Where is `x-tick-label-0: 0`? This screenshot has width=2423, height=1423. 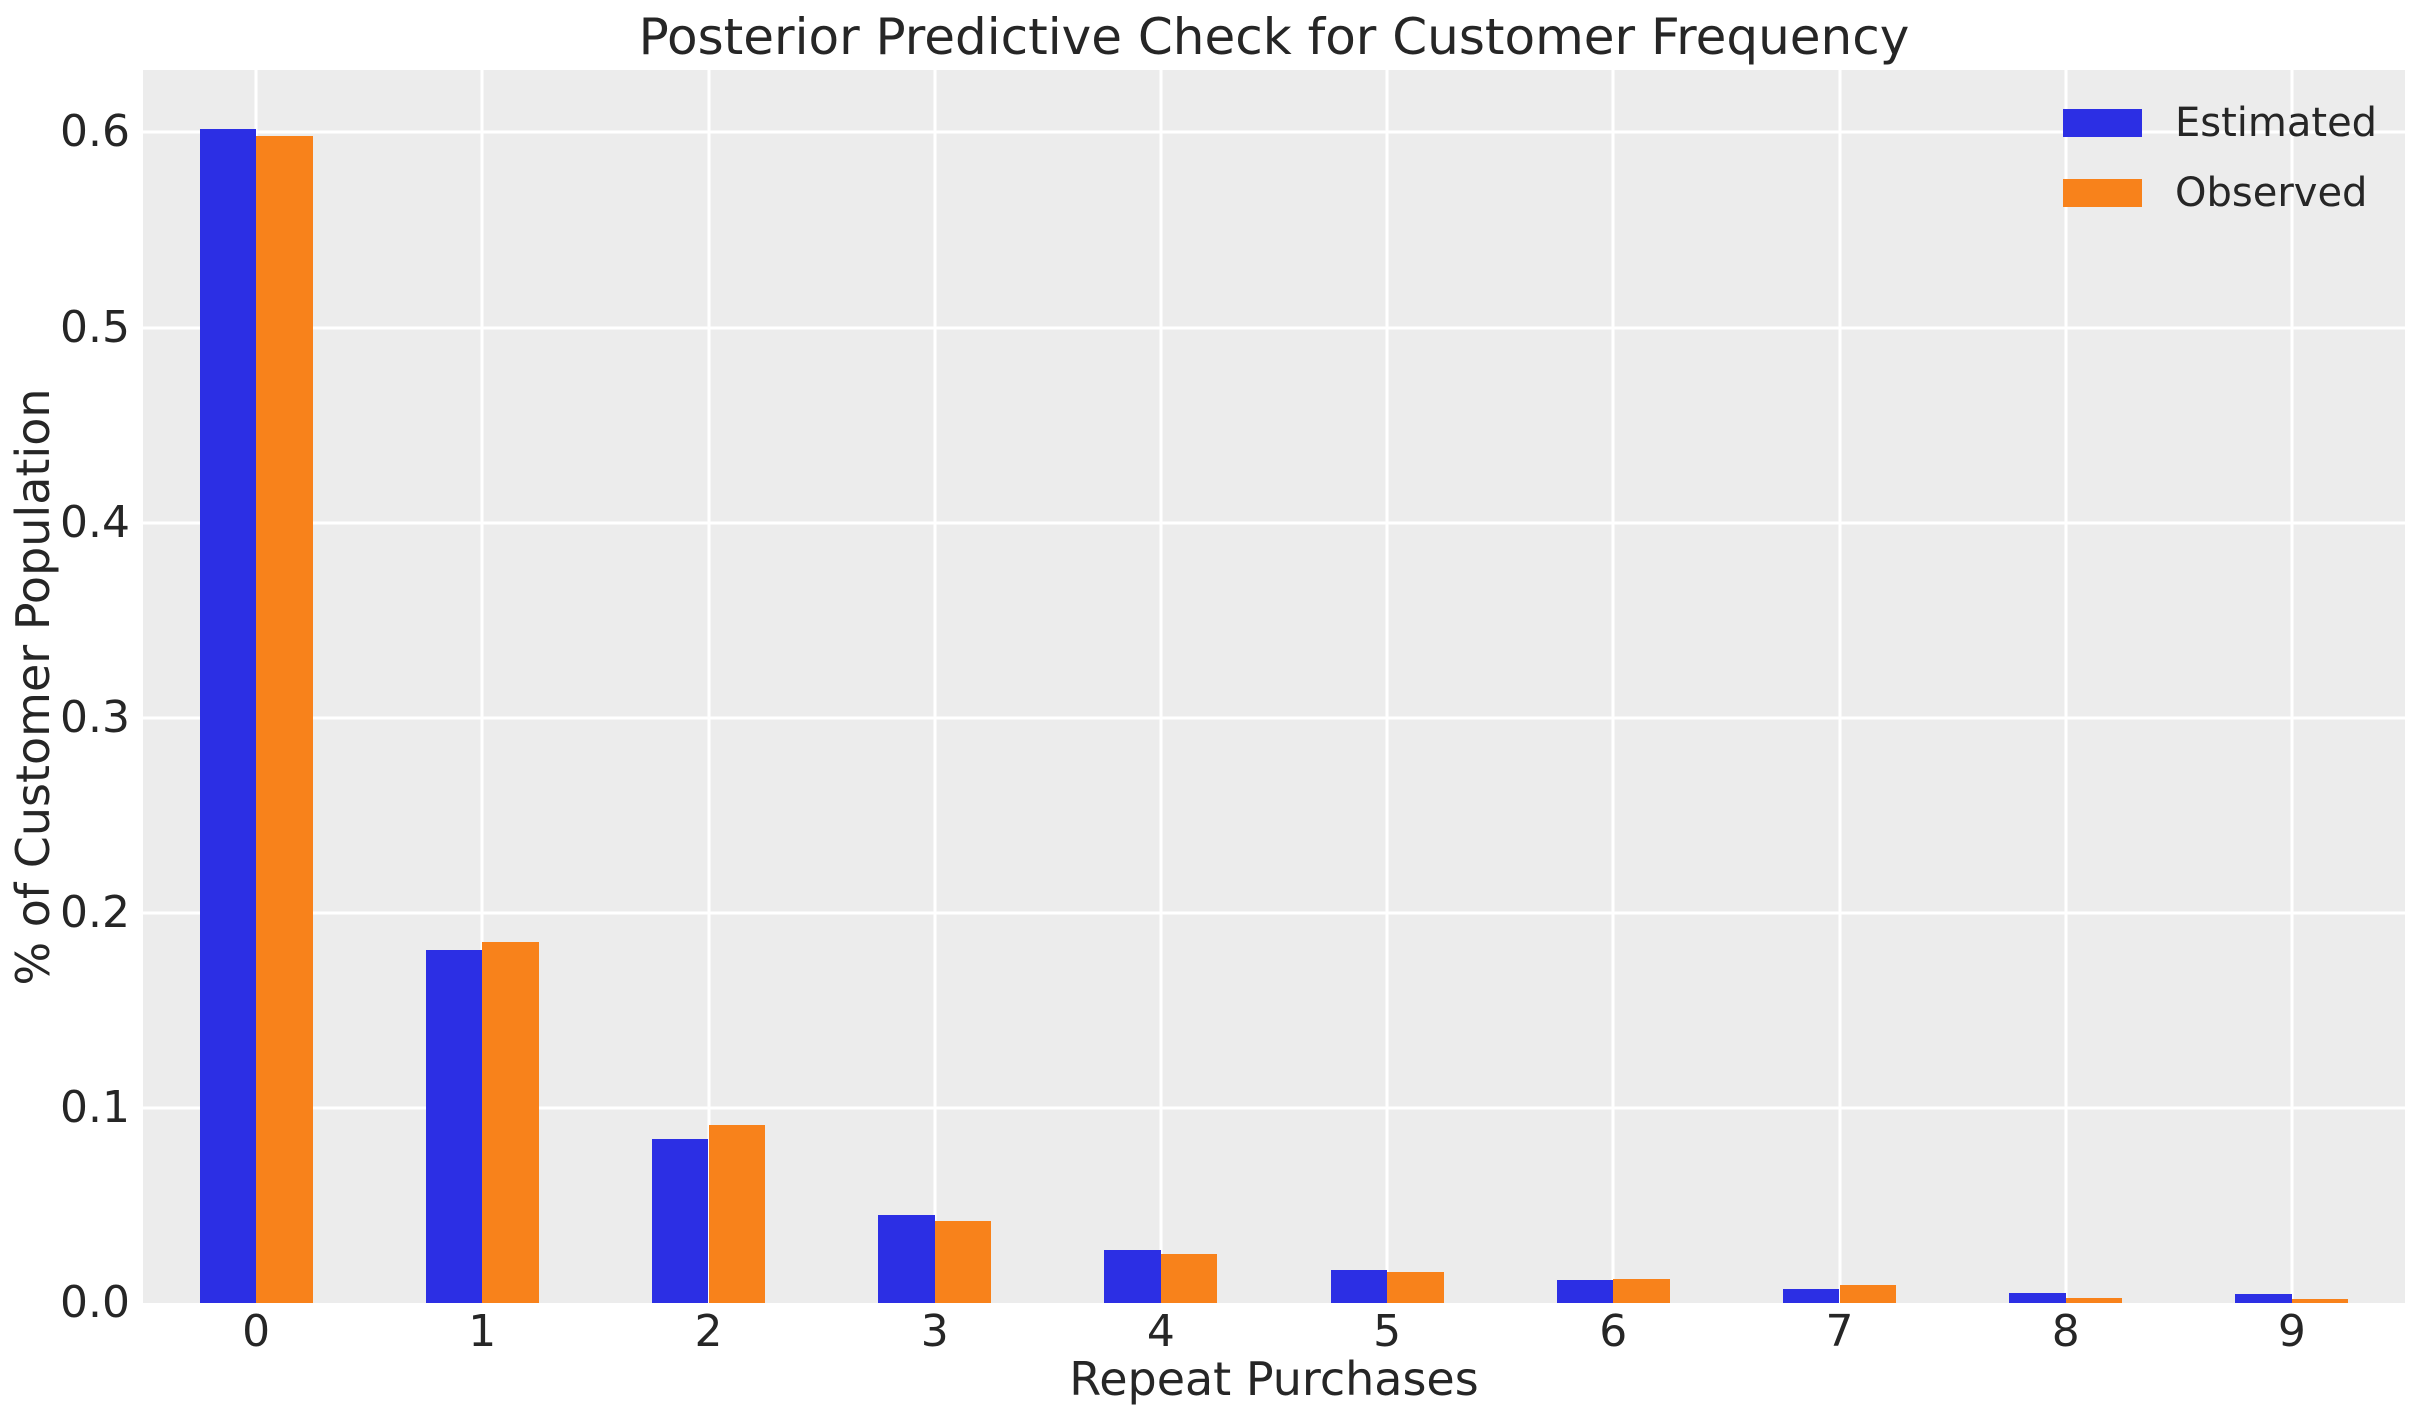 x-tick-label-0: 0 is located at coordinates (256, 1331).